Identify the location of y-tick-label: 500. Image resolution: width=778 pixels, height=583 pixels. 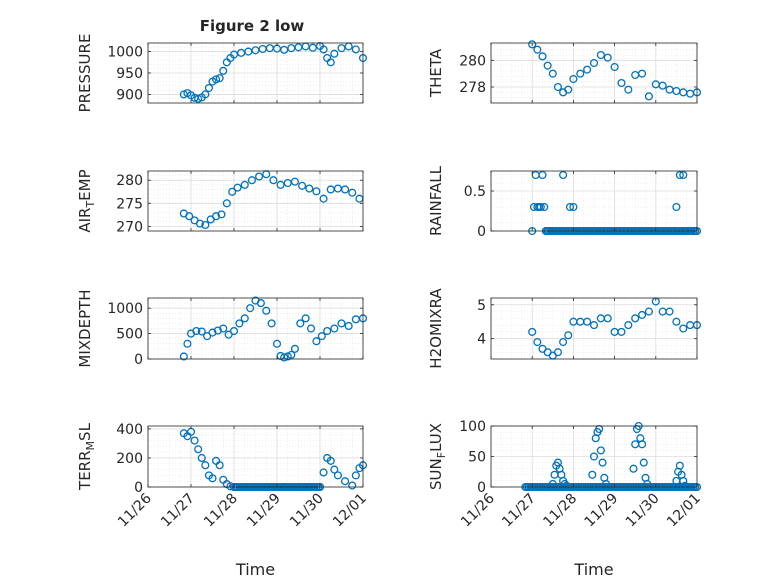
(129, 335).